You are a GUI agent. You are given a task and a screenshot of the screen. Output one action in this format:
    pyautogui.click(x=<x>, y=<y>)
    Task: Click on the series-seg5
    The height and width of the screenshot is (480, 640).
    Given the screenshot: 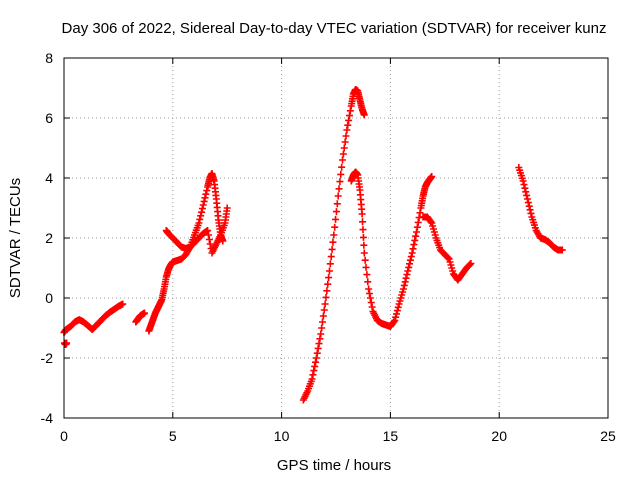 What is the action you would take?
    pyautogui.click(x=333, y=245)
    